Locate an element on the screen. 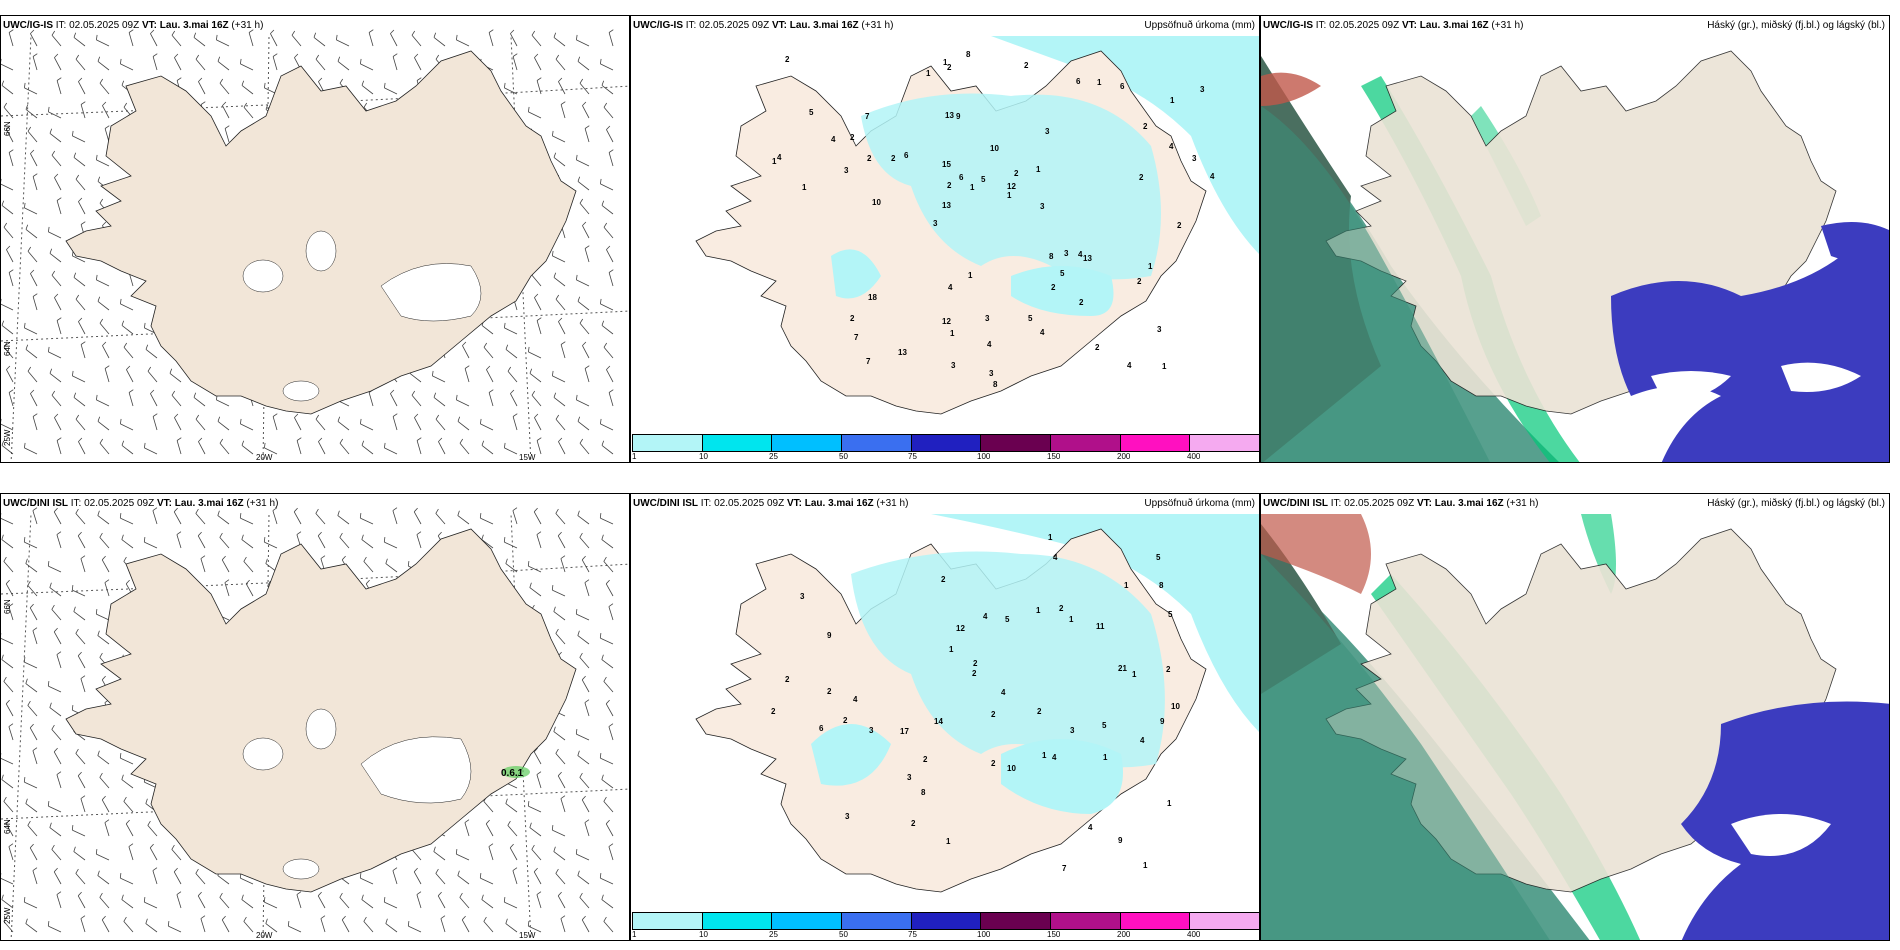  precip-value-label: 3 is located at coordinates (1066, 253).